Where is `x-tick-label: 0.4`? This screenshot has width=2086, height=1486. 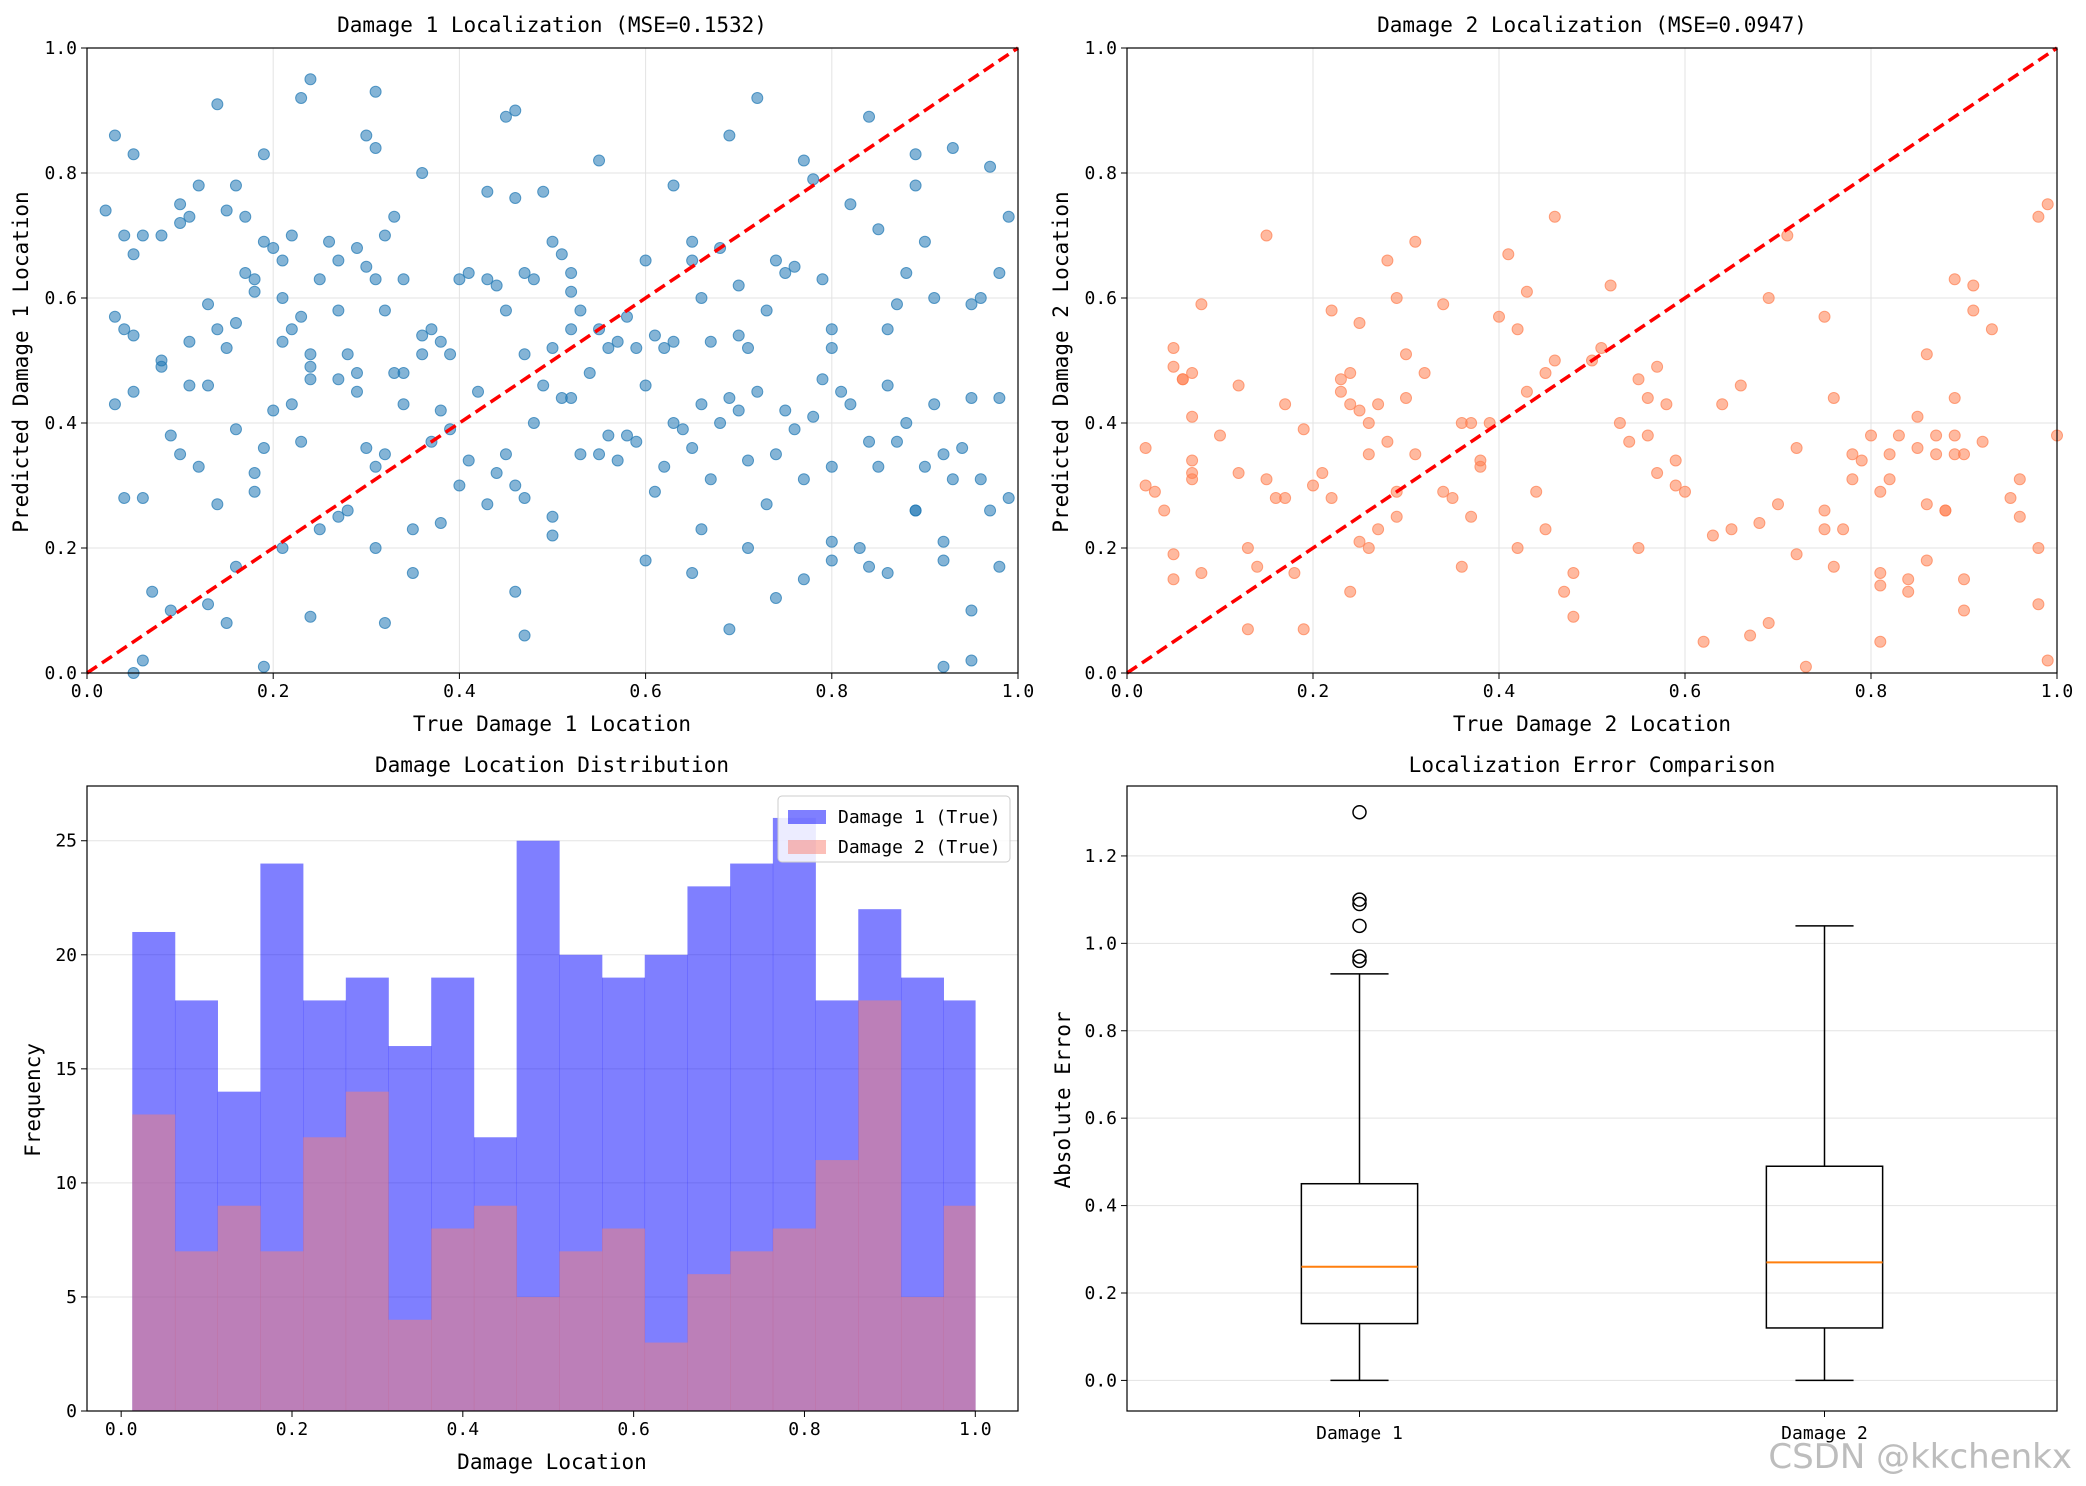
x-tick-label: 0.4 is located at coordinates (459, 691).